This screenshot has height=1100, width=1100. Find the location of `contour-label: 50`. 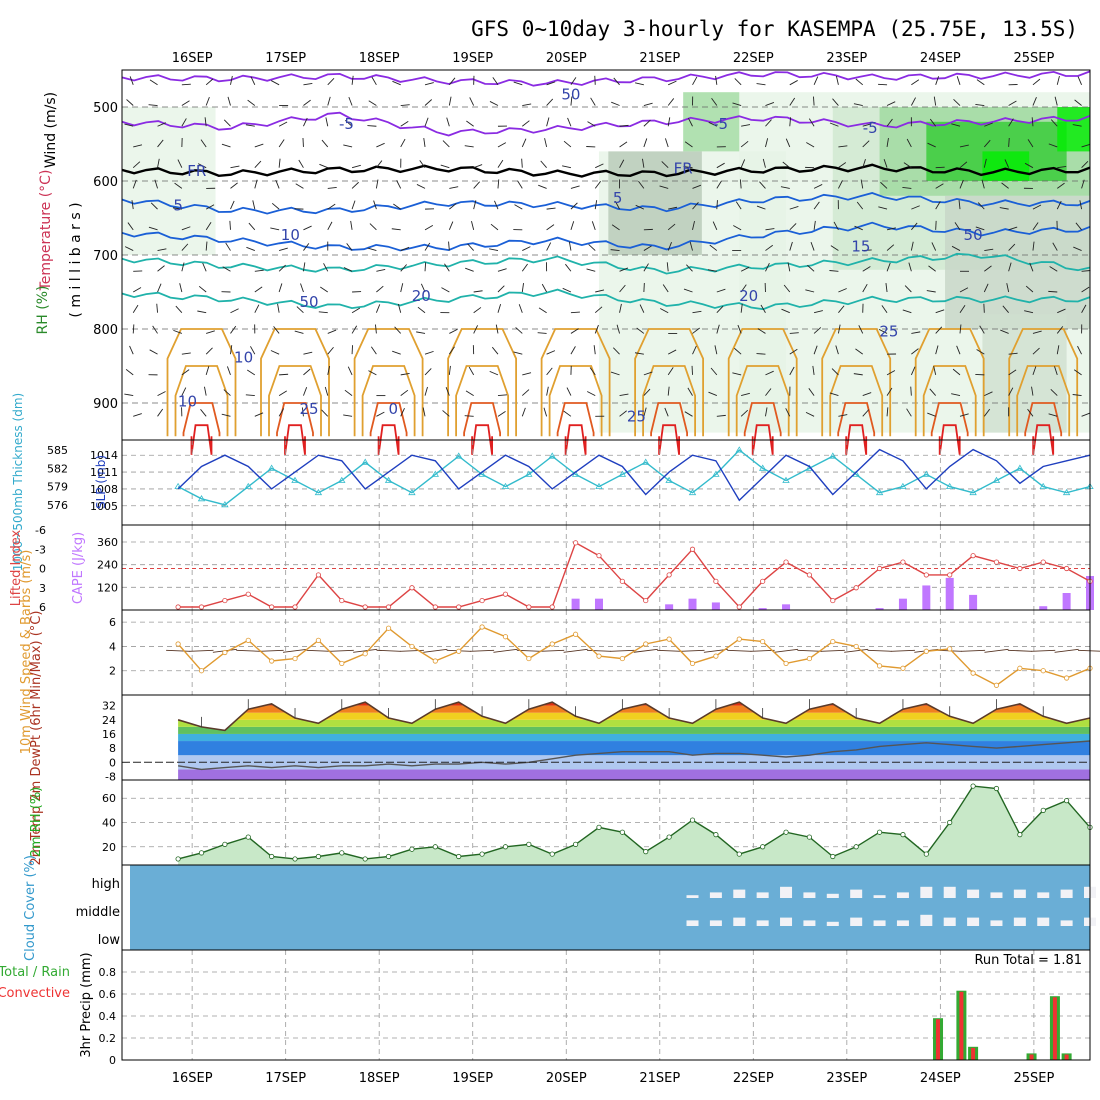

contour-label: 50 is located at coordinates (973, 235).